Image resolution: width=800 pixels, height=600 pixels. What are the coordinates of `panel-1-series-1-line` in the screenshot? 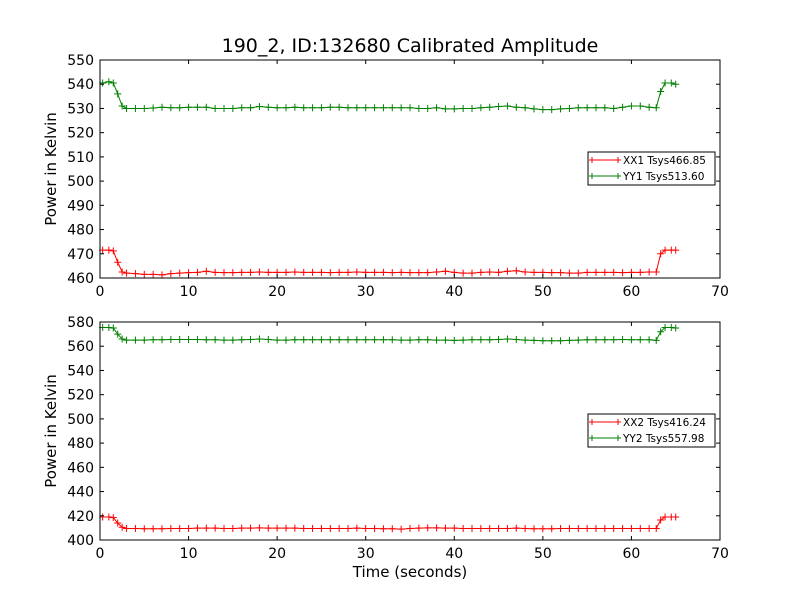 It's located at (389, 262).